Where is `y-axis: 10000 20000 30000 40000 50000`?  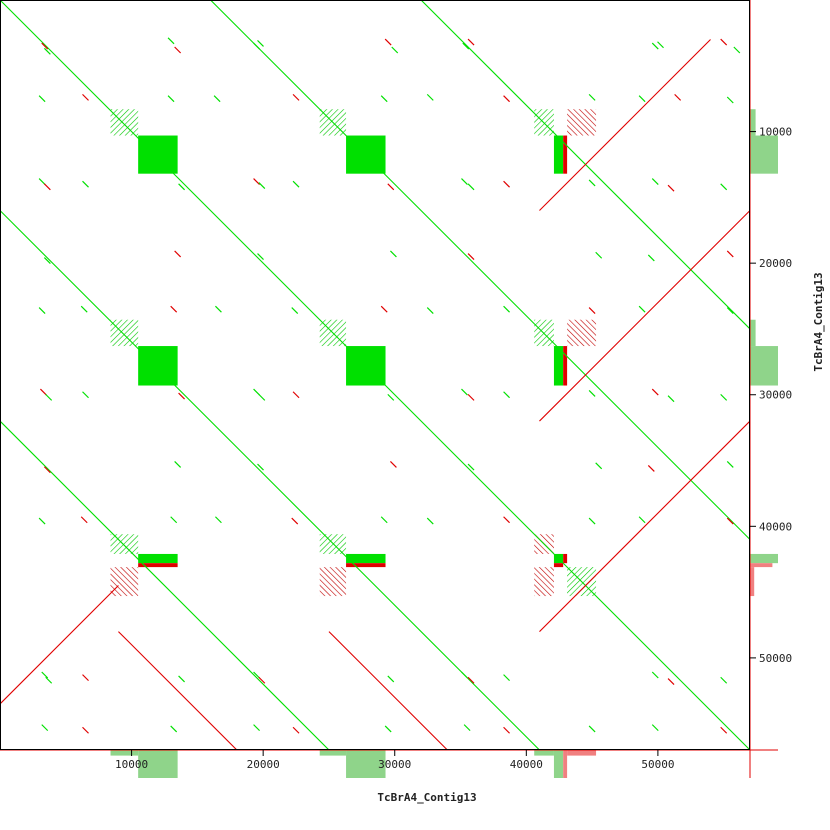
y-axis: 10000 20000 30000 40000 50000 is located at coordinates (771, 395).